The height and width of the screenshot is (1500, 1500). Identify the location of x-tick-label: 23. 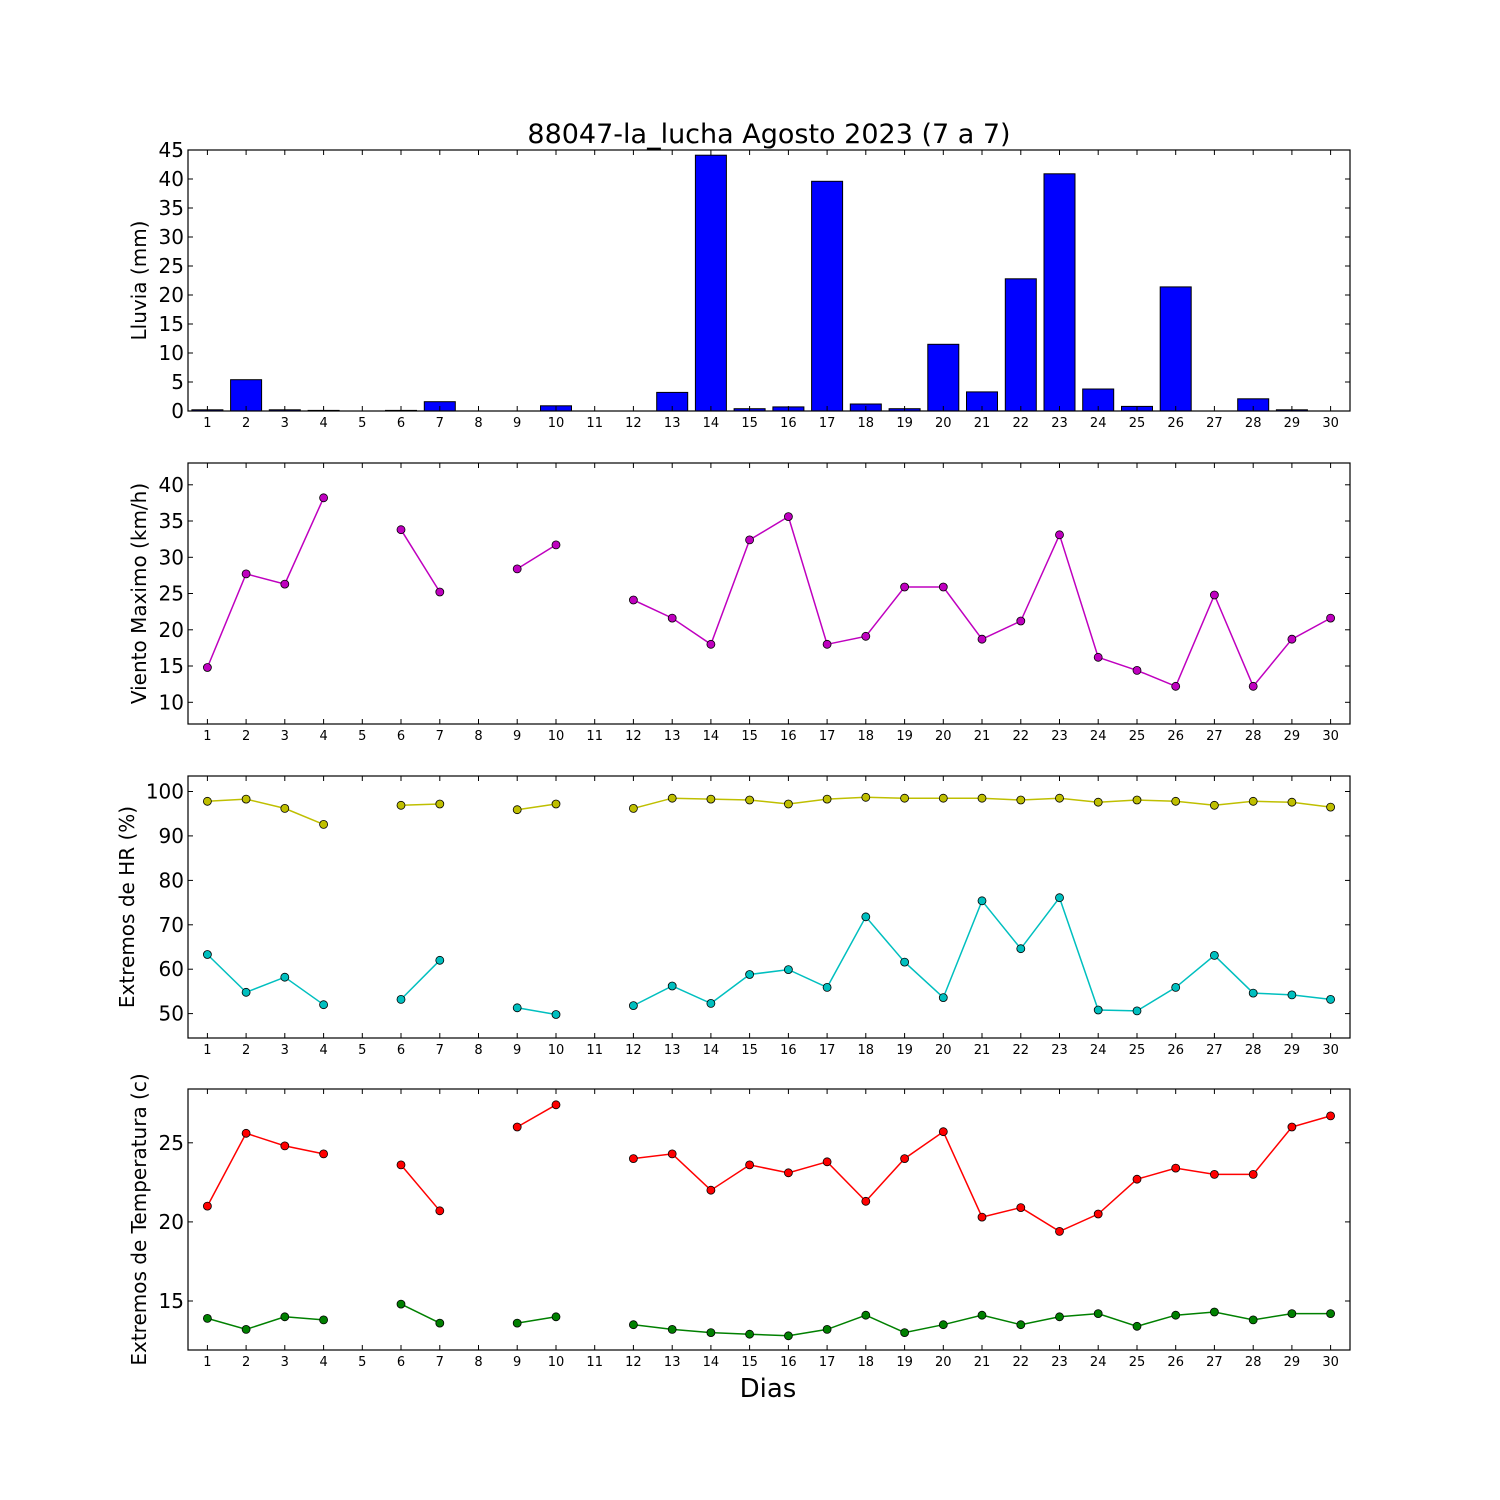
(1059, 1362).